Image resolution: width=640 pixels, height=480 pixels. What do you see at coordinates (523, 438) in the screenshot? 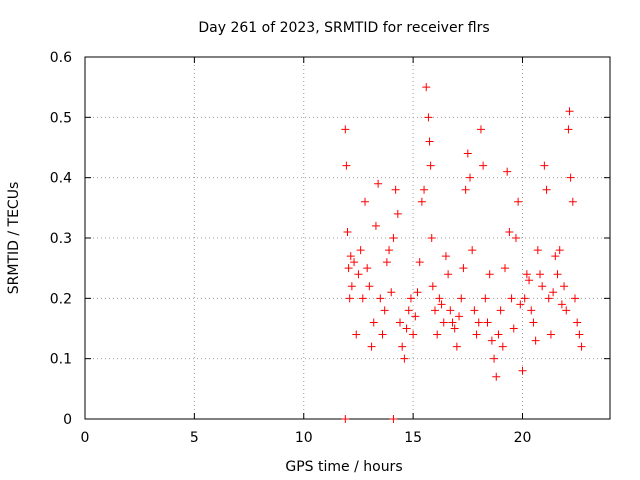
I see `x-tick-label: 20` at bounding box center [523, 438].